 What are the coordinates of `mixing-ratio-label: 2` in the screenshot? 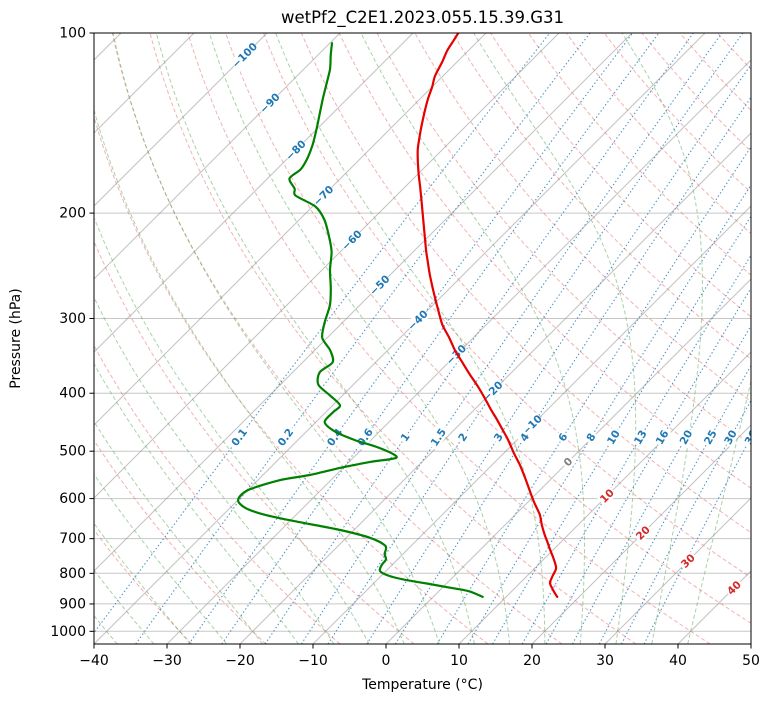 It's located at (462, 437).